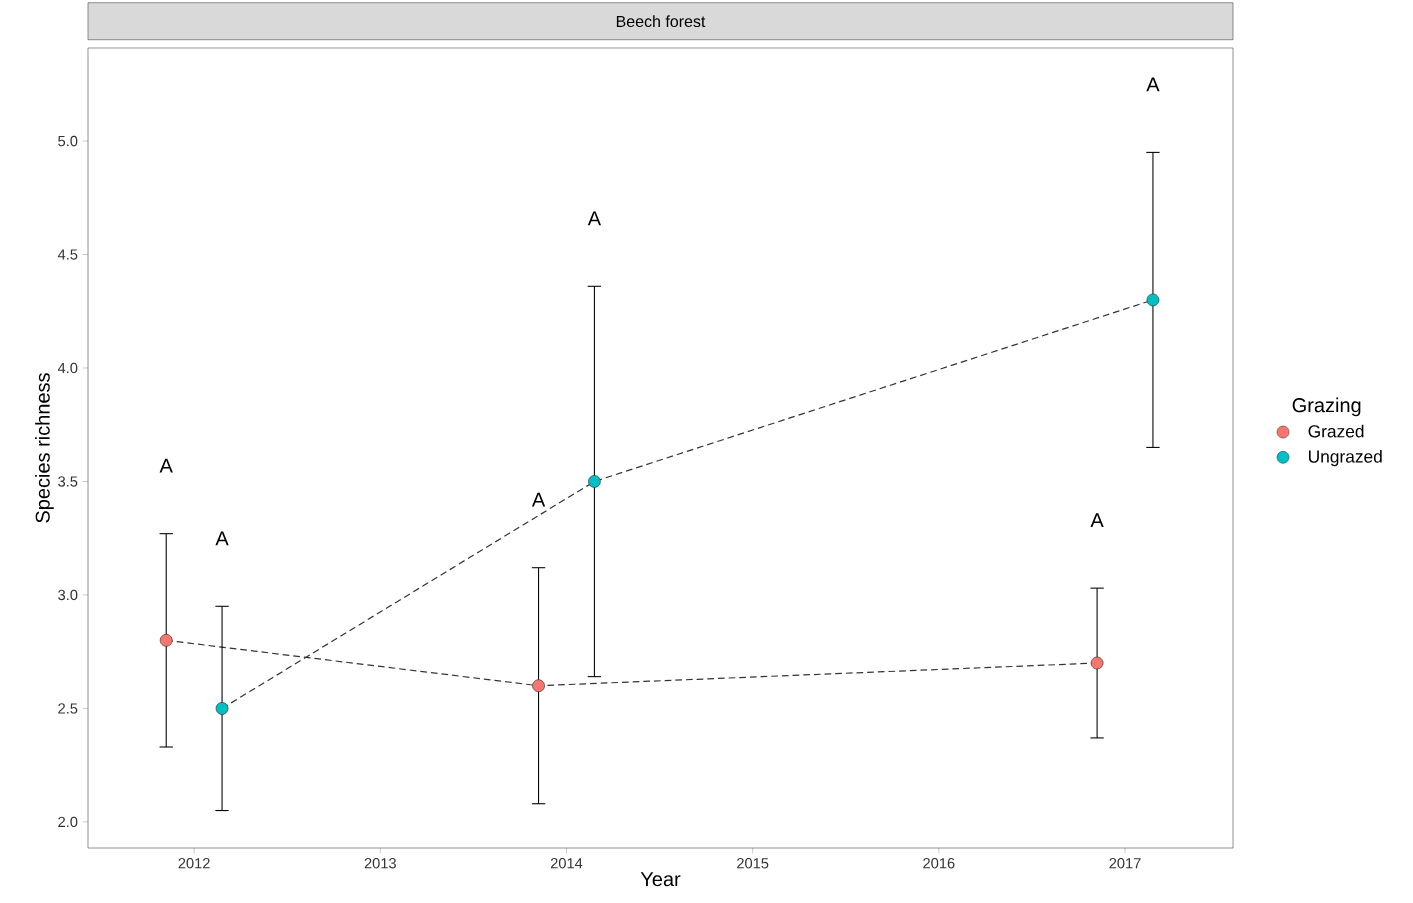 This screenshot has height=903, width=1413. I want to click on legend-title: Grazing, so click(1326, 407).